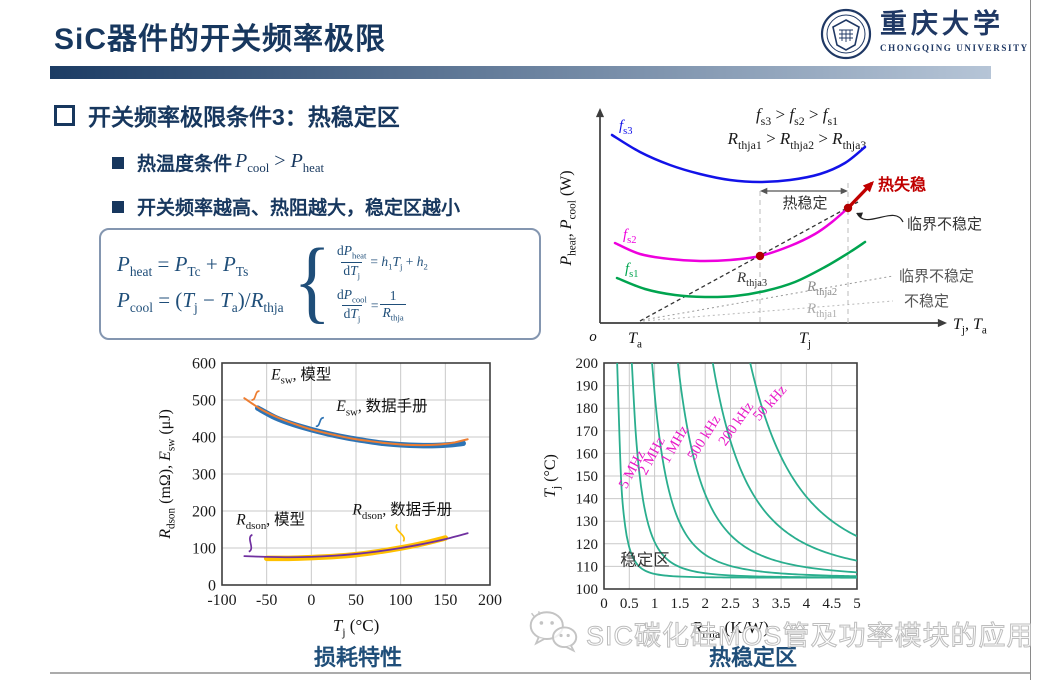  I want to click on bottom-divider, so click(540, 673).